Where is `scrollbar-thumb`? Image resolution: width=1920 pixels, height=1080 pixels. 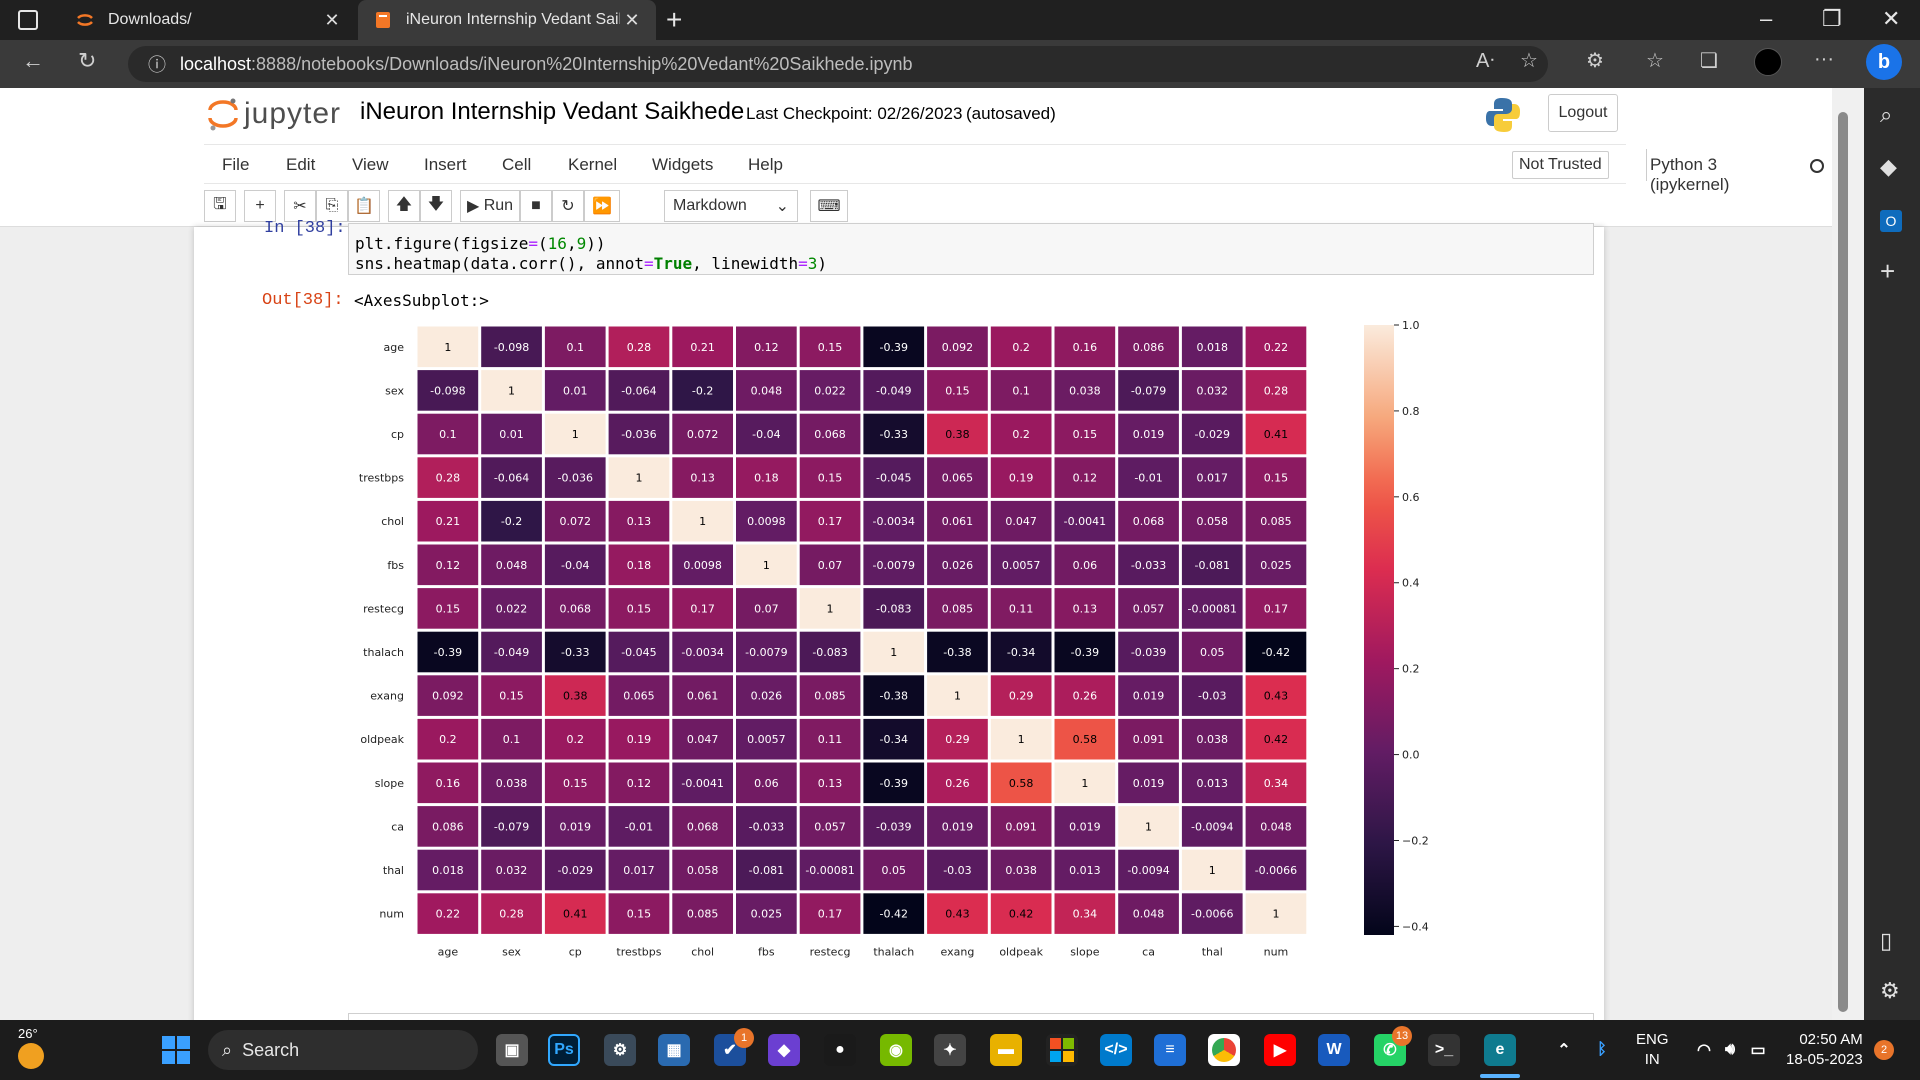 scrollbar-thumb is located at coordinates (1843, 562).